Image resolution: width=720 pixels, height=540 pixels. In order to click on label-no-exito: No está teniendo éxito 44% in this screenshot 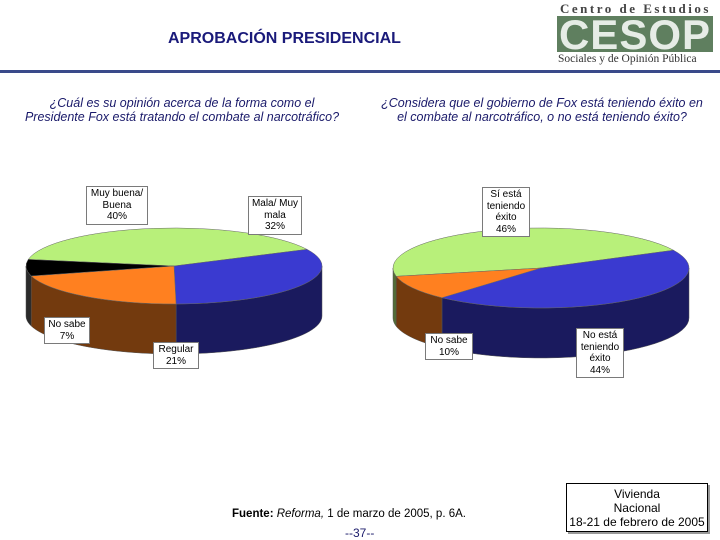, I will do `click(600, 353)`.